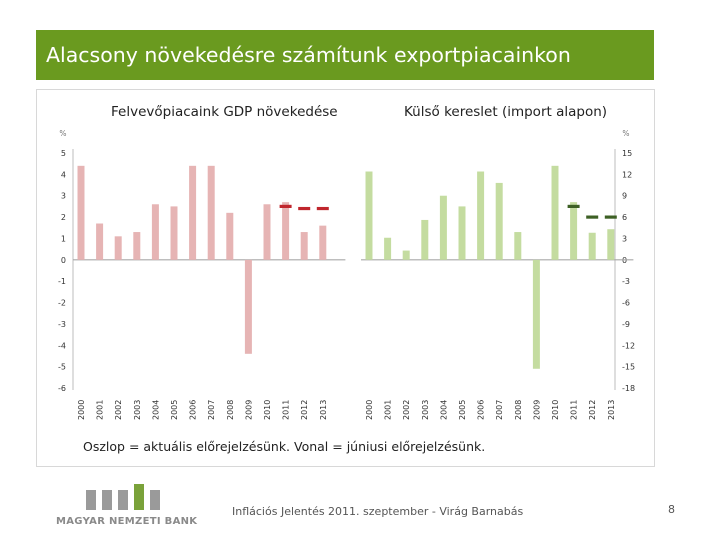 The image size is (720, 540). What do you see at coordinates (118, 410) in the screenshot?
I see `chart-left-xtick-label: 2002` at bounding box center [118, 410].